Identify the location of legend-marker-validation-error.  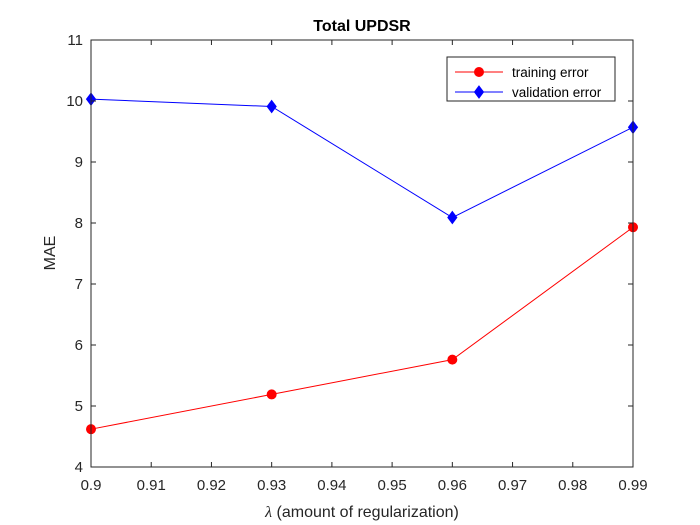
(479, 92).